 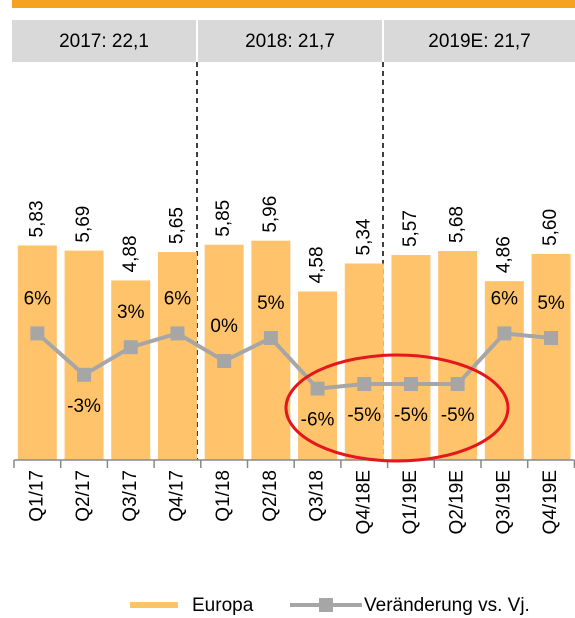 I want to click on bar-value-label: 5,68, so click(x=457, y=224).